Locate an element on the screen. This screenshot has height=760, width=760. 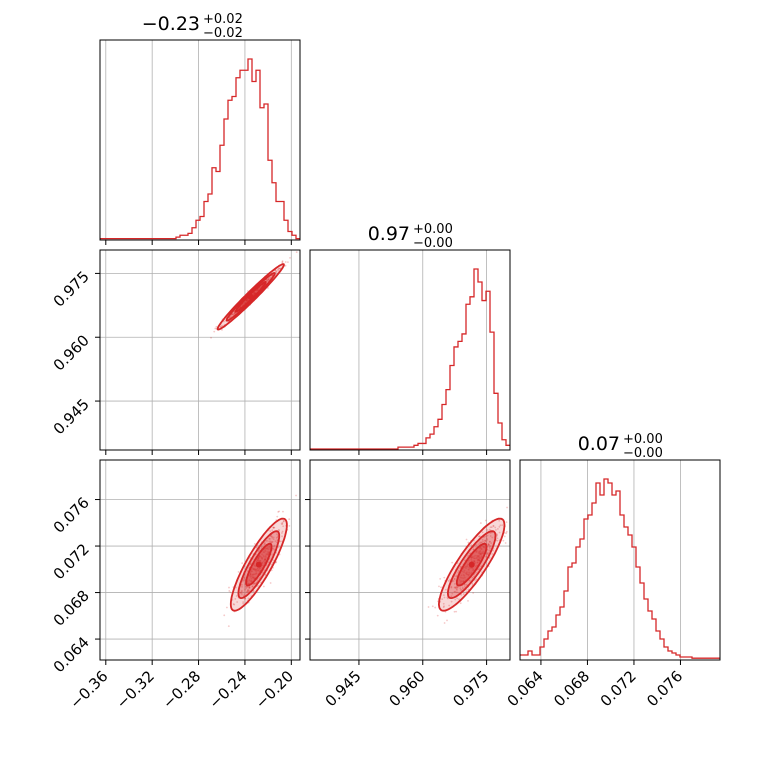
histogram-panel-param-3: 0.064 0.068 0.072 0.076 is located at coordinates (612, 584).